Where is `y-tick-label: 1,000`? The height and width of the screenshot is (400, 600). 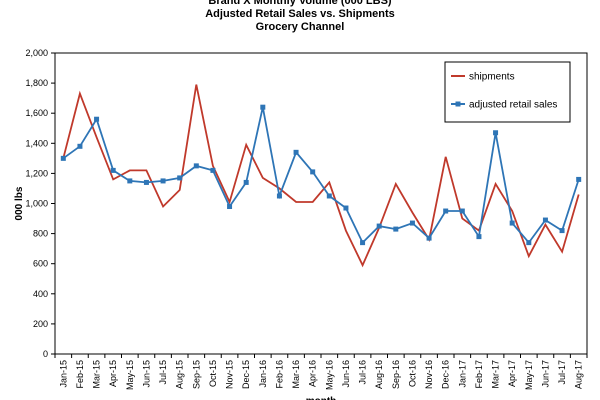 y-tick-label: 1,000 is located at coordinates (36, 204).